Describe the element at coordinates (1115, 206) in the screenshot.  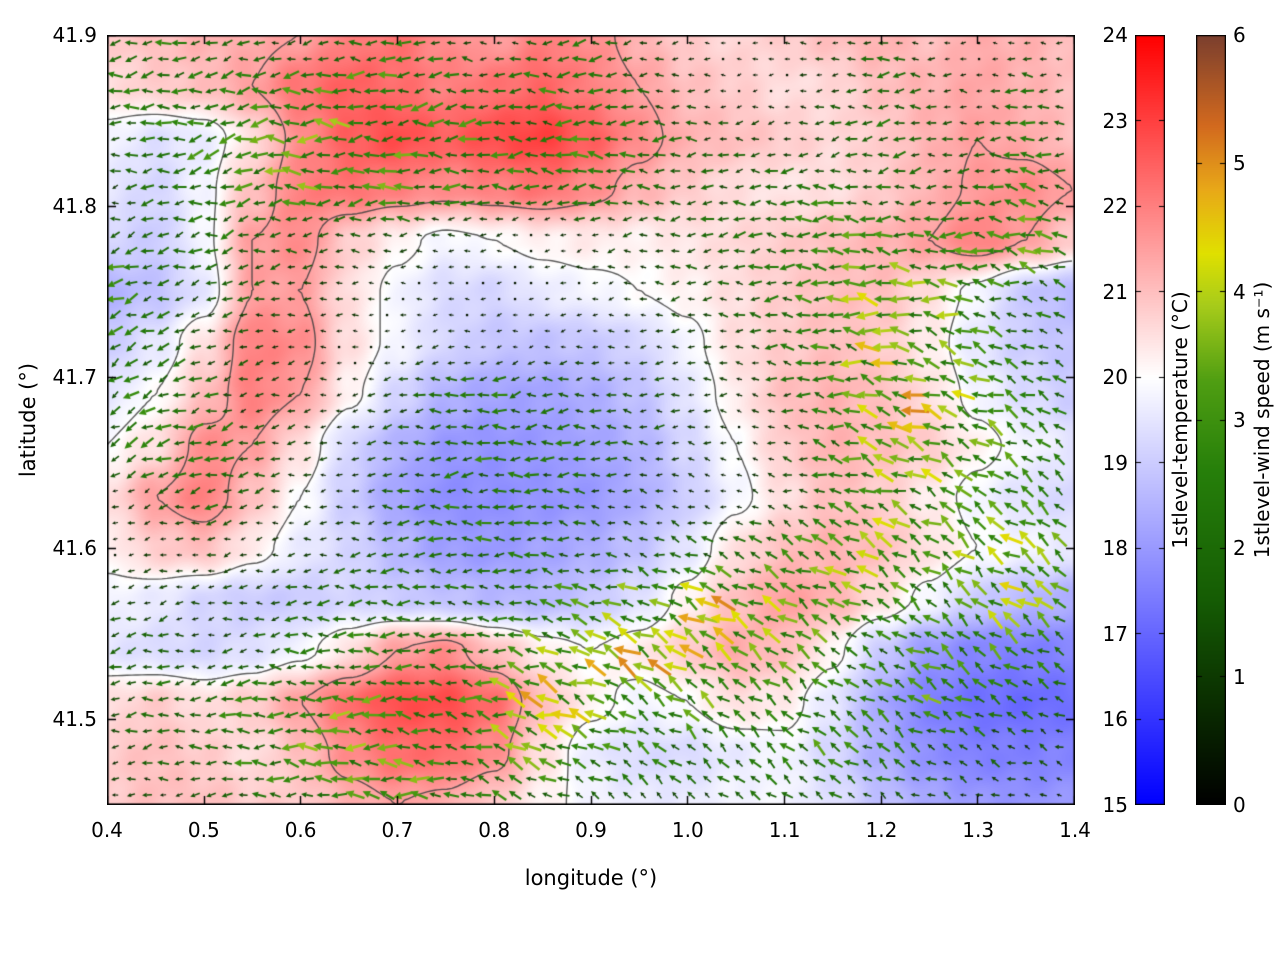
I see `temperature-tick-label: 22` at that location.